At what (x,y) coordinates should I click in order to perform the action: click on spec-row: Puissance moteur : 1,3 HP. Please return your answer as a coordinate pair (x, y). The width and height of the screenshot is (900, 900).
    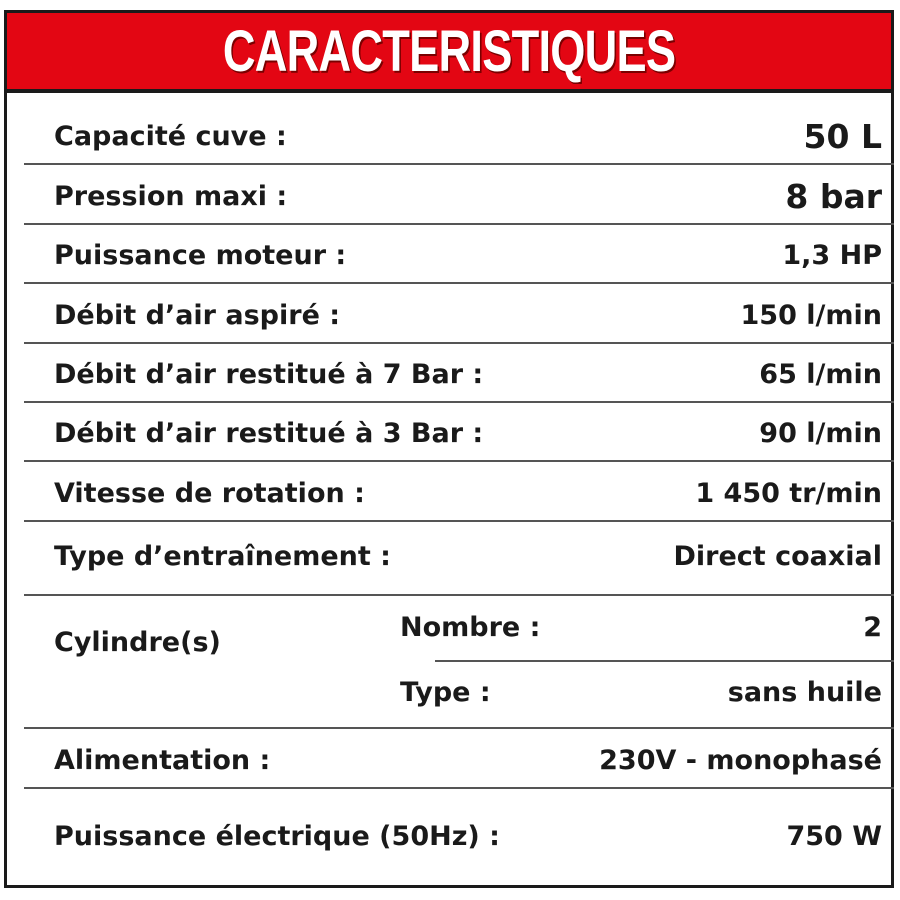
    Looking at the image, I should click on (459, 255).